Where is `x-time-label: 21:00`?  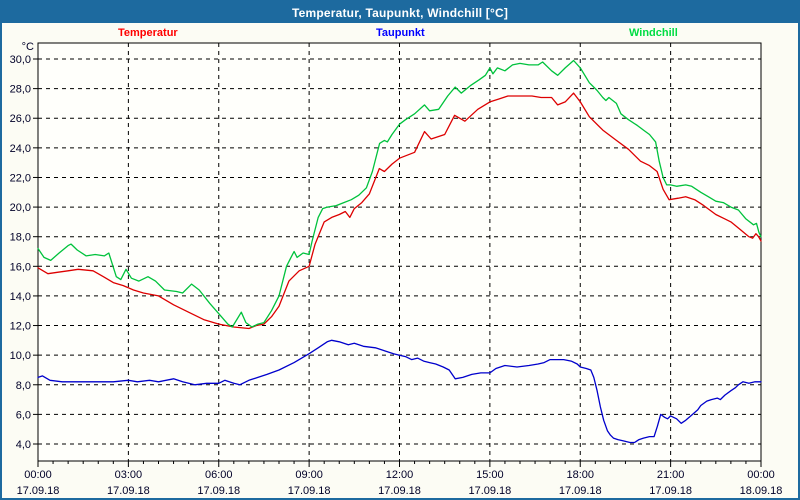
x-time-label: 21:00 is located at coordinates (671, 475).